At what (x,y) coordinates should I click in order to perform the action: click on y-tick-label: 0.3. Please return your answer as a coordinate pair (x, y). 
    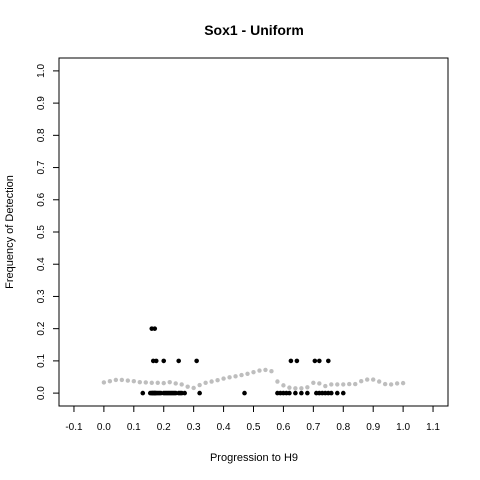
    Looking at the image, I should click on (41, 296).